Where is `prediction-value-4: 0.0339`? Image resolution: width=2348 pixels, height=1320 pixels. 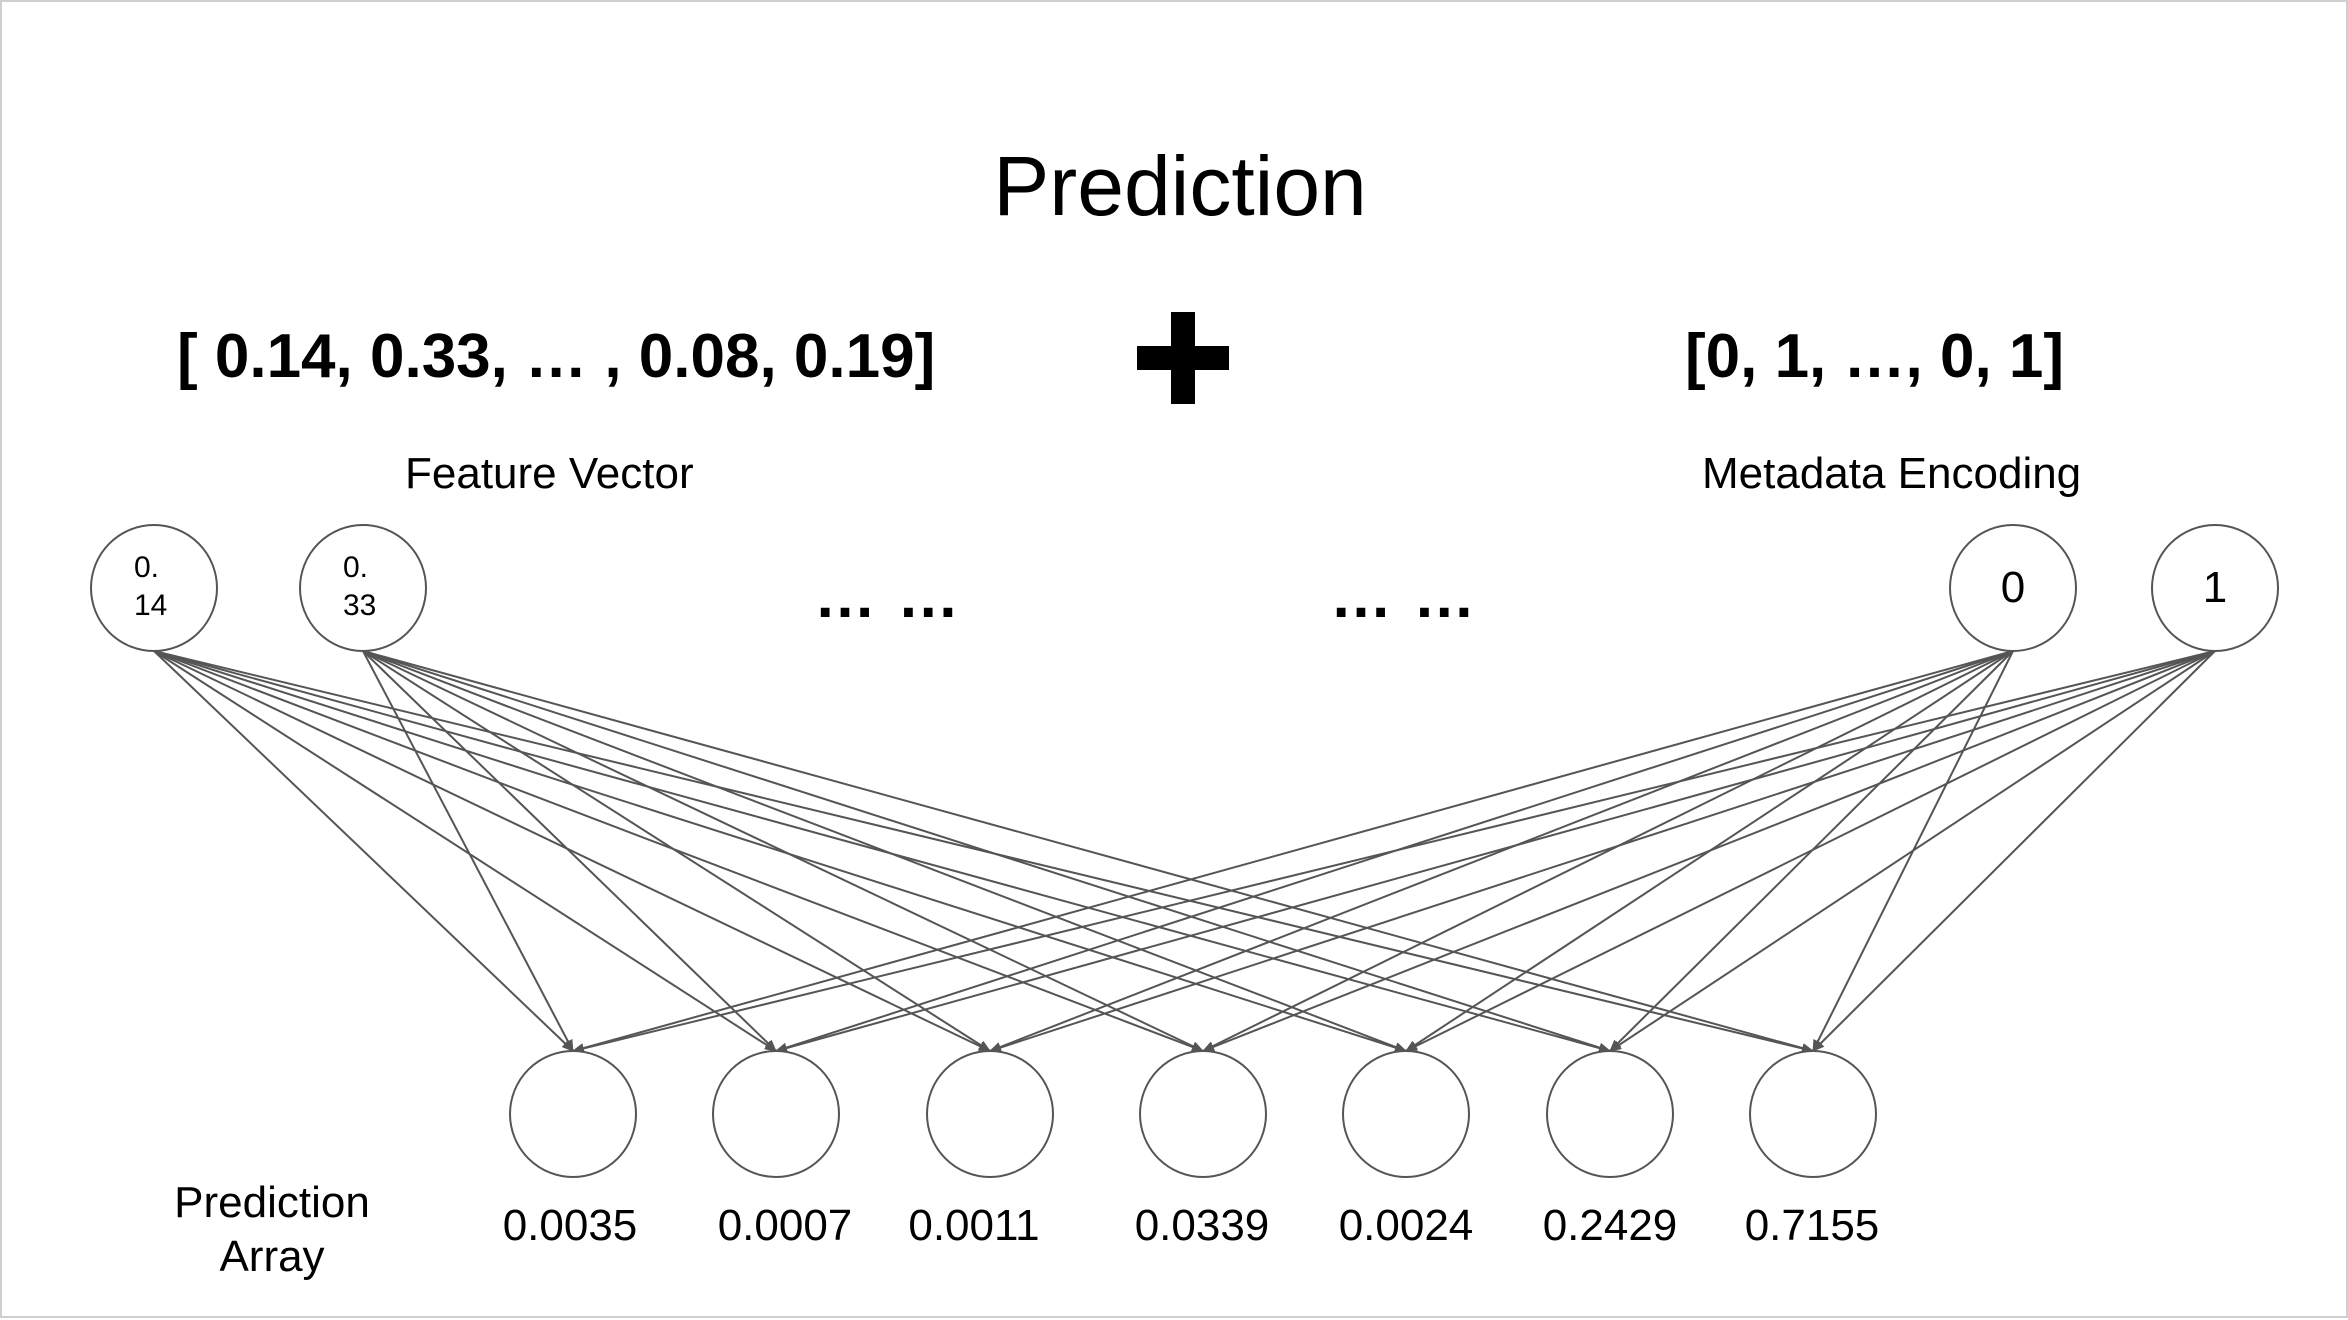 prediction-value-4: 0.0339 is located at coordinates (1202, 1225).